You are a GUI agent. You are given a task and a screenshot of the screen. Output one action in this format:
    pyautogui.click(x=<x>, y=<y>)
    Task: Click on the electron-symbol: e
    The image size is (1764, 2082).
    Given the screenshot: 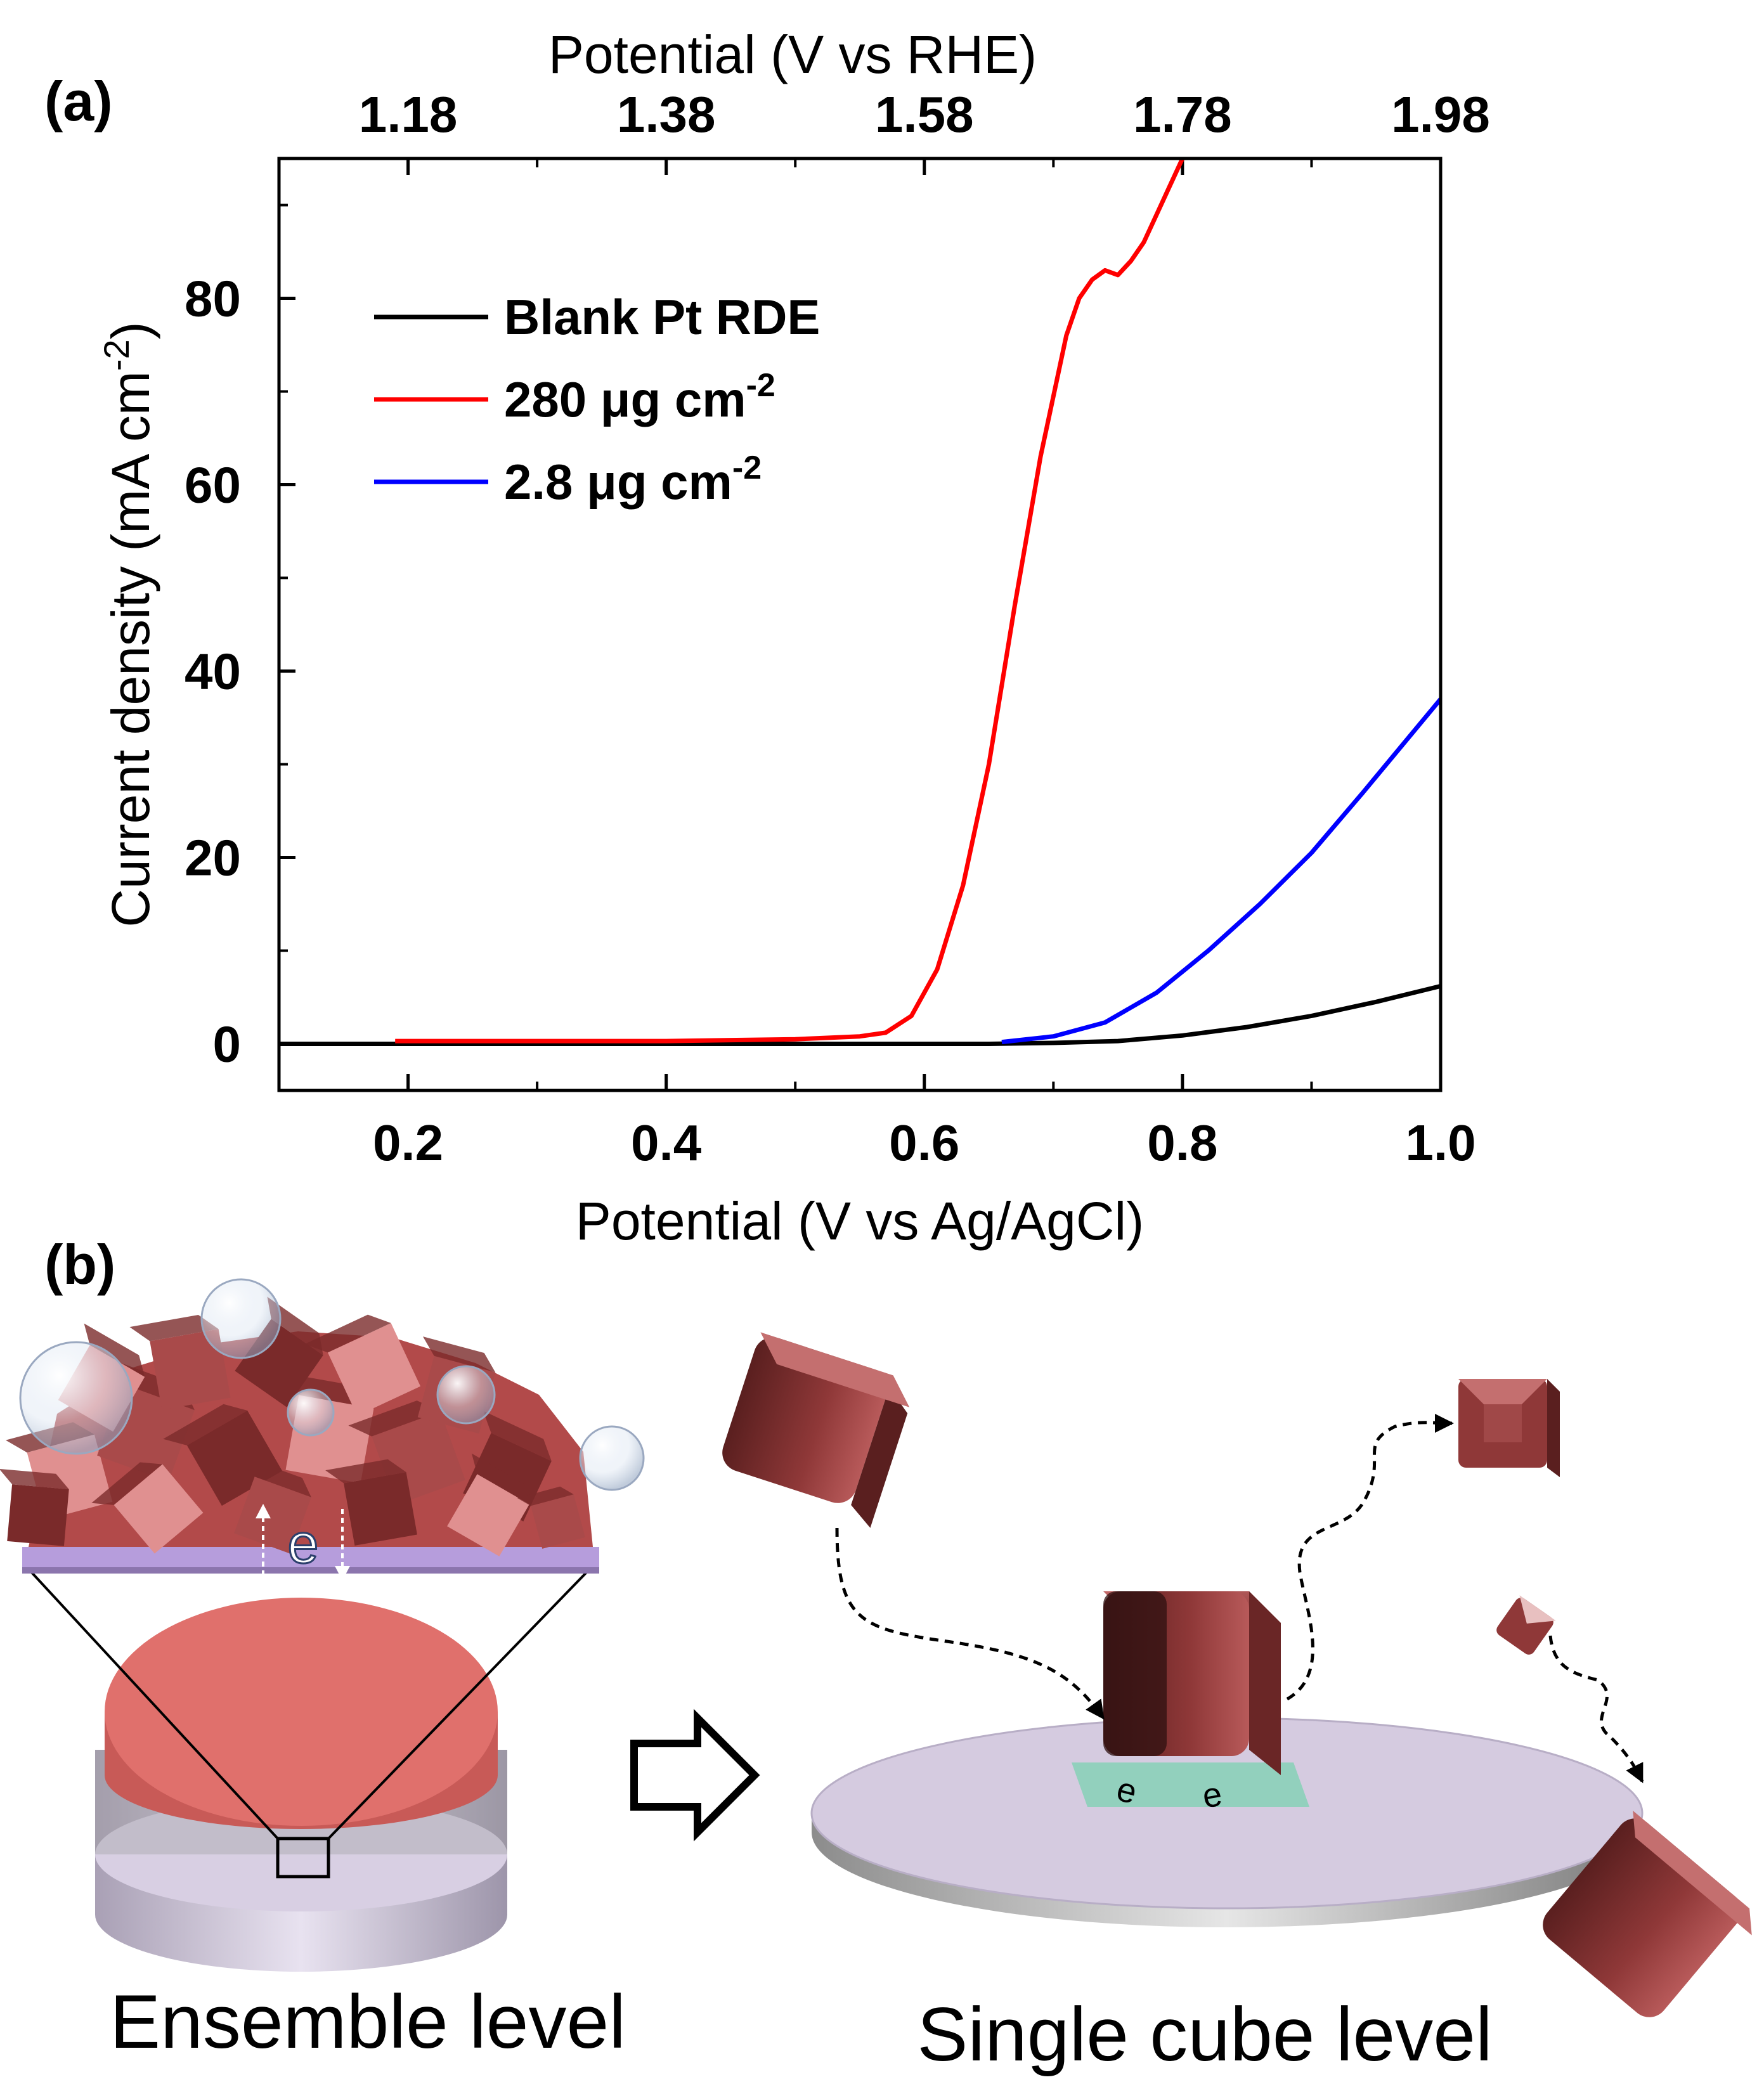 What is the action you would take?
    pyautogui.click(x=304, y=1543)
    